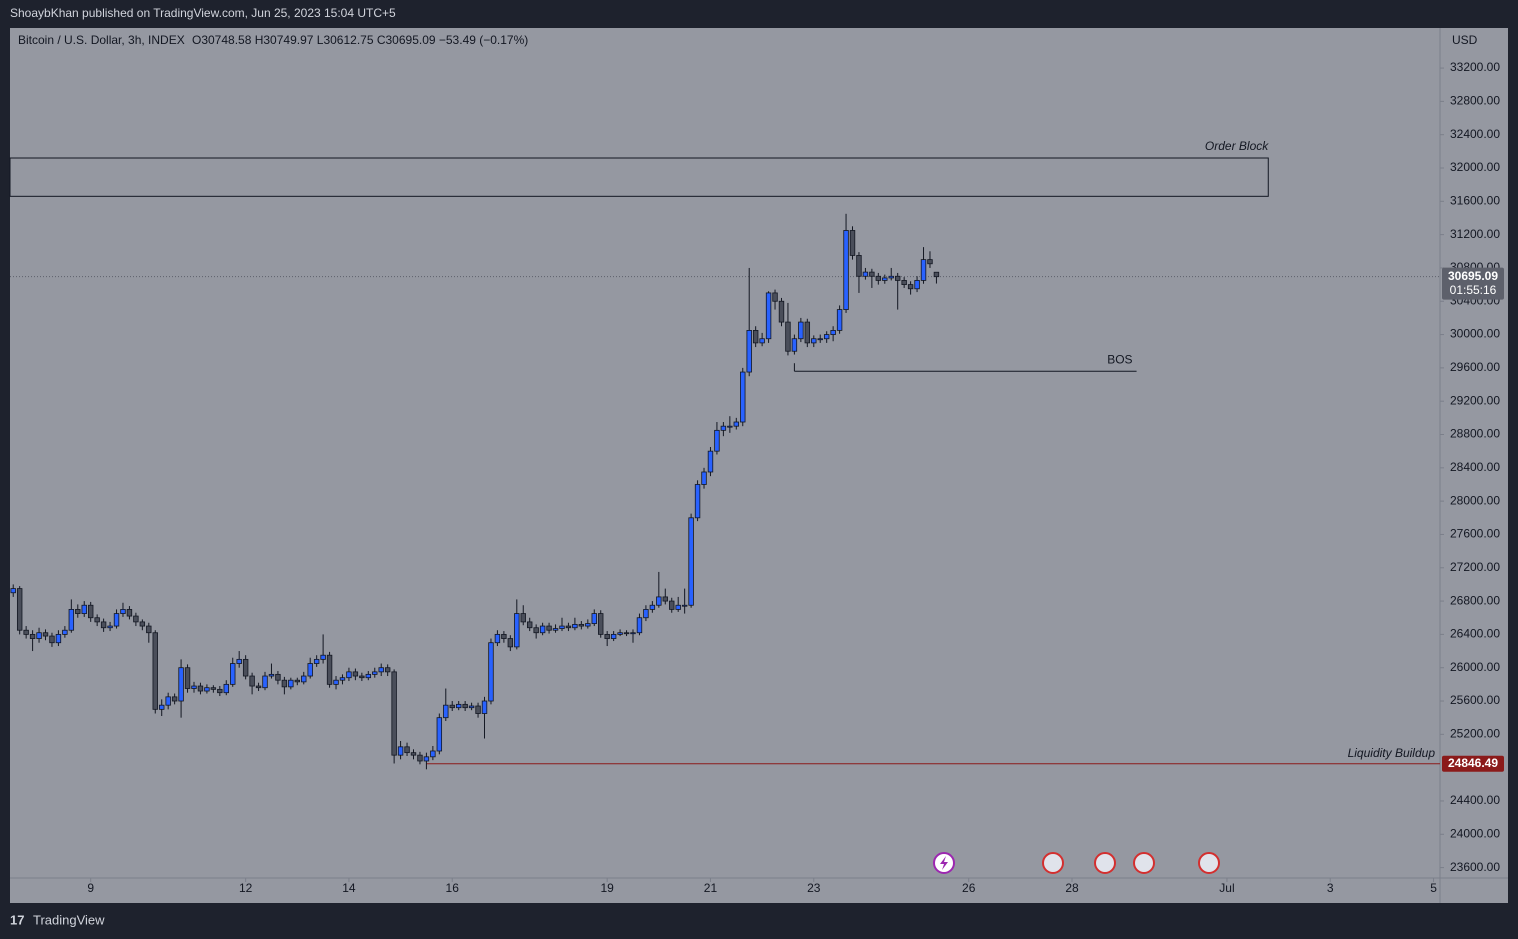  What do you see at coordinates (1473, 276) in the screenshot?
I see `last-price-label: 30695.09` at bounding box center [1473, 276].